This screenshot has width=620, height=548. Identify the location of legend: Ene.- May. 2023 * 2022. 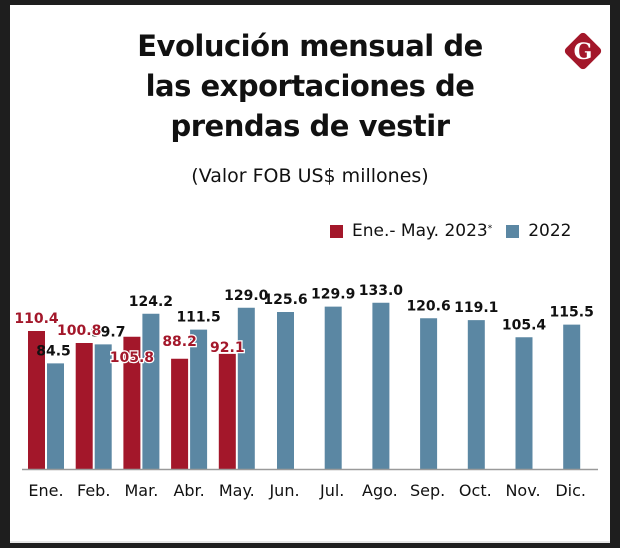
(457, 231).